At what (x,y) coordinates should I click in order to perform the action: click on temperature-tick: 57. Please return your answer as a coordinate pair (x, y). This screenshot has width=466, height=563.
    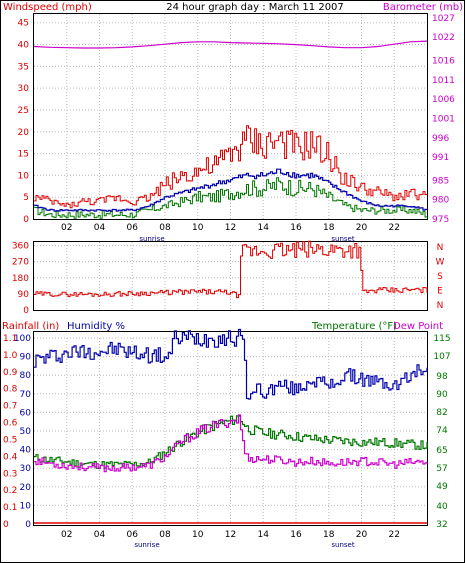
    Looking at the image, I should click on (441, 469).